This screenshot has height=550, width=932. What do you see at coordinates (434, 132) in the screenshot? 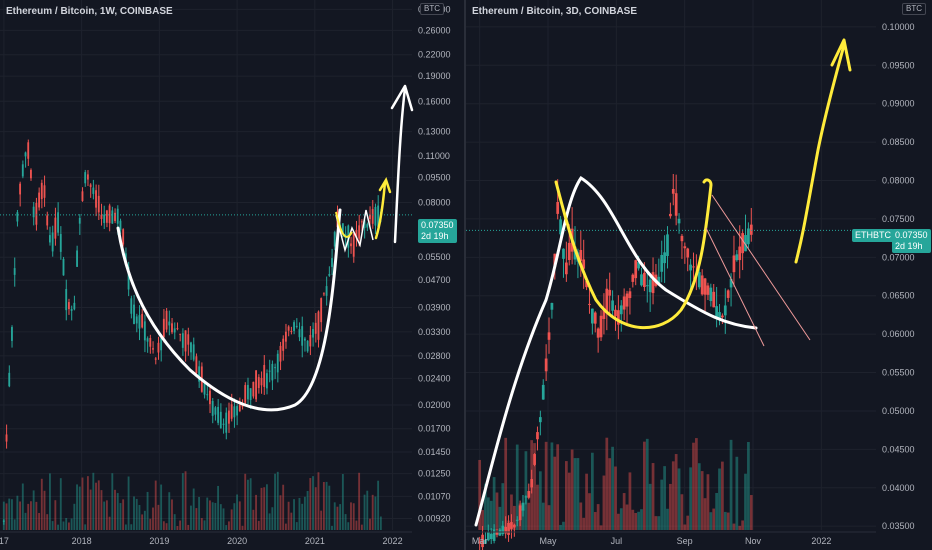
I see `y-tick-label: 0.13000` at bounding box center [434, 132].